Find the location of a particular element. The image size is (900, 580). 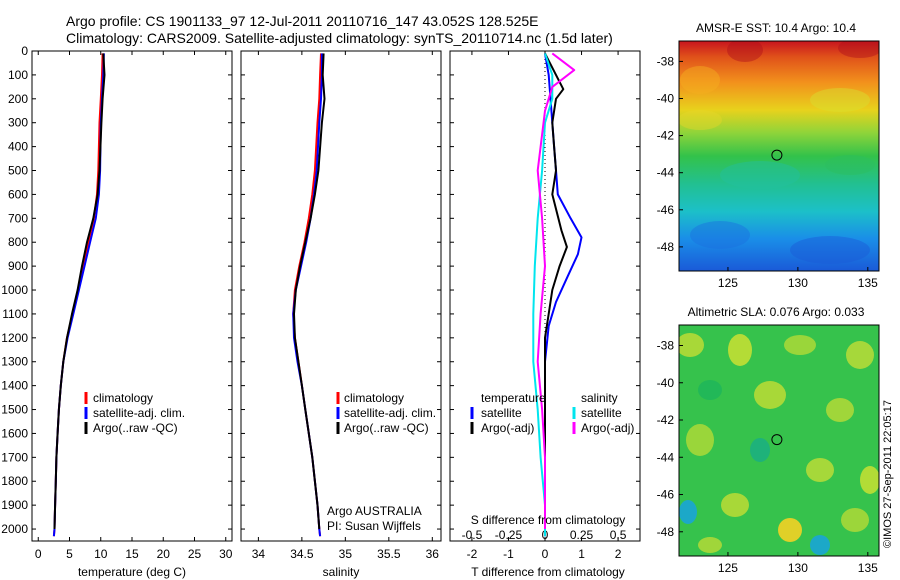

sst-map-field is located at coordinates (779, 156).